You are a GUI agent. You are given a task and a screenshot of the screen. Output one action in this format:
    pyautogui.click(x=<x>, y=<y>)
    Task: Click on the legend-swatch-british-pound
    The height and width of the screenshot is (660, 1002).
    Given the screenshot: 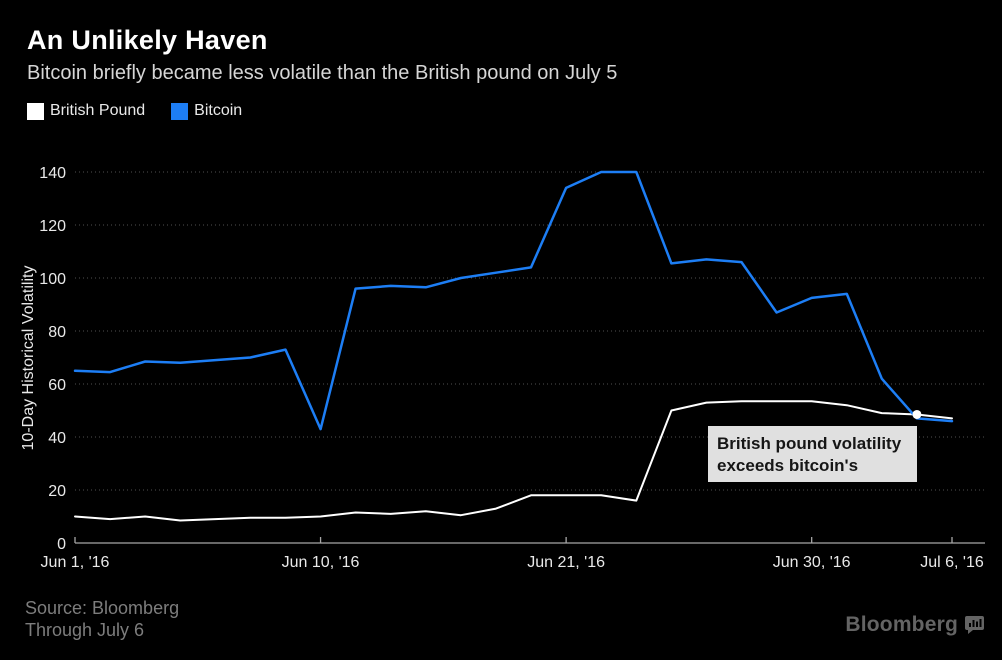 What is the action you would take?
    pyautogui.click(x=35, y=111)
    